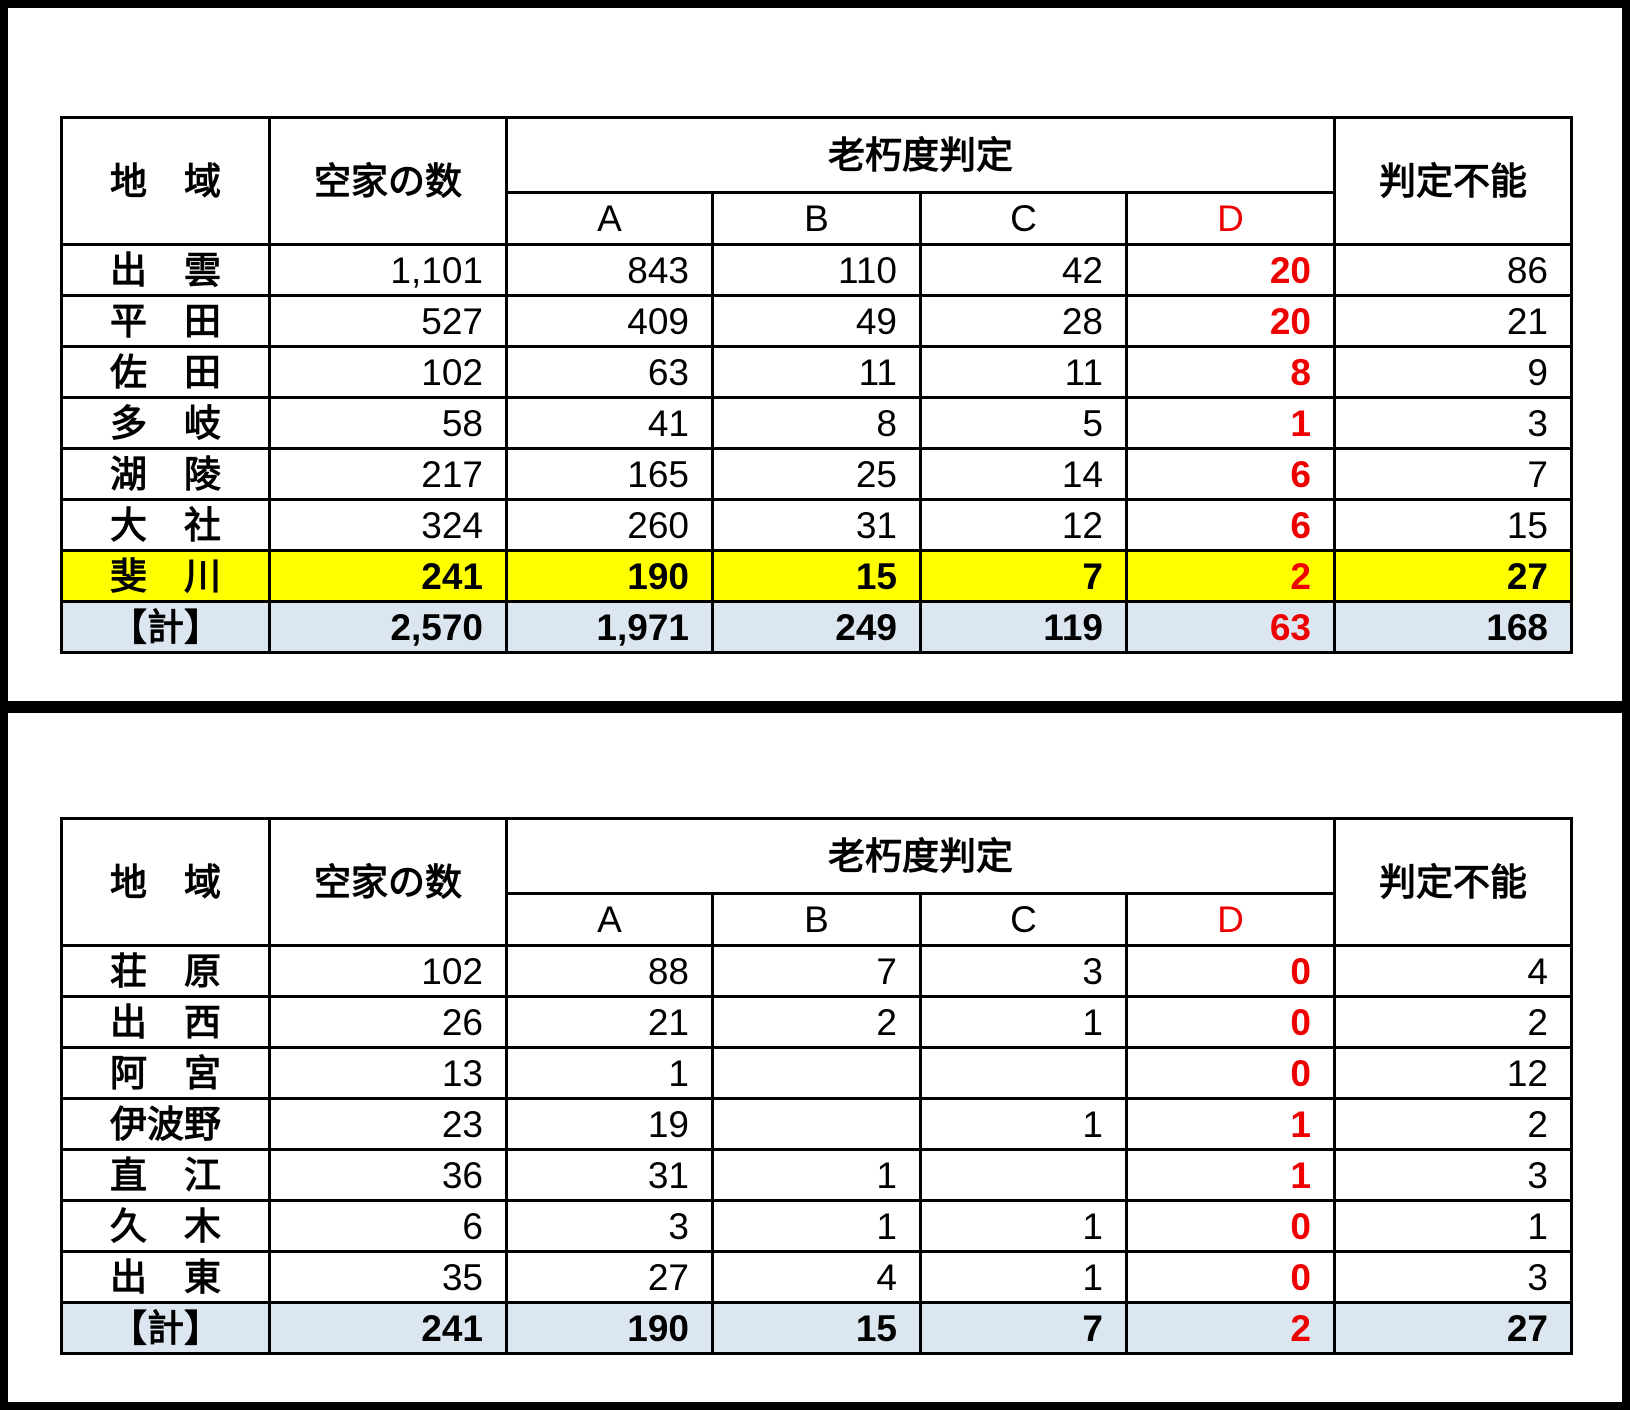  I want to click on value-cell: 165, so click(609, 474).